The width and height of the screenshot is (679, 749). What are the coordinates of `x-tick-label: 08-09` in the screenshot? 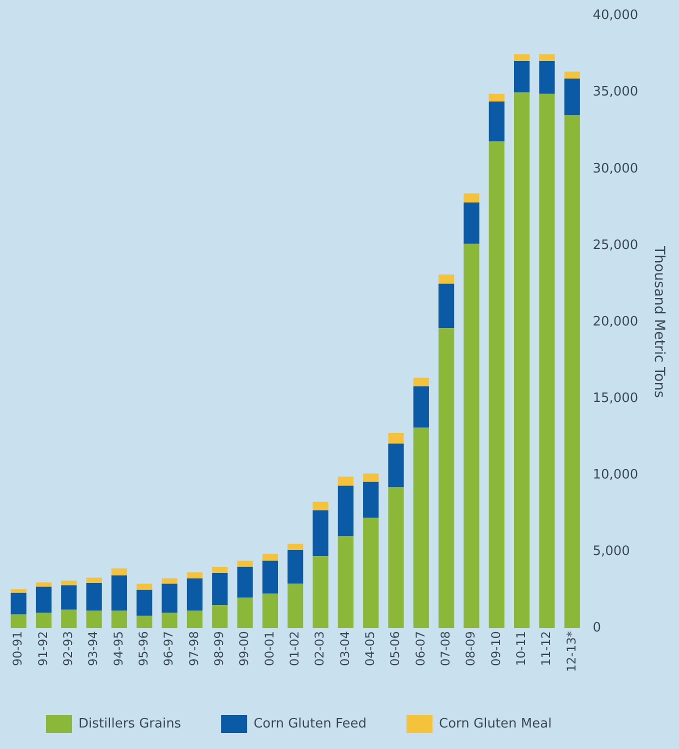 It's located at (471, 648).